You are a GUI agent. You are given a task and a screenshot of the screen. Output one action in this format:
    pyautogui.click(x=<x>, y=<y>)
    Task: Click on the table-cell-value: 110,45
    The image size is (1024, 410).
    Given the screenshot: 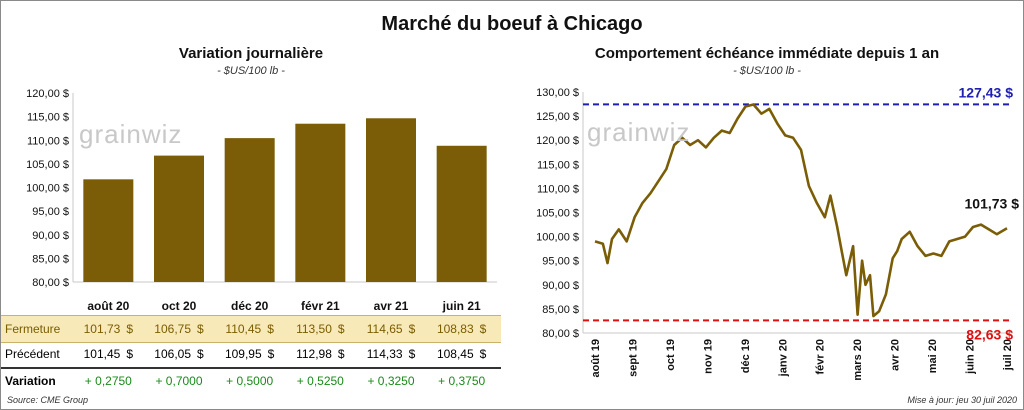 What is the action you would take?
    pyautogui.click(x=243, y=329)
    